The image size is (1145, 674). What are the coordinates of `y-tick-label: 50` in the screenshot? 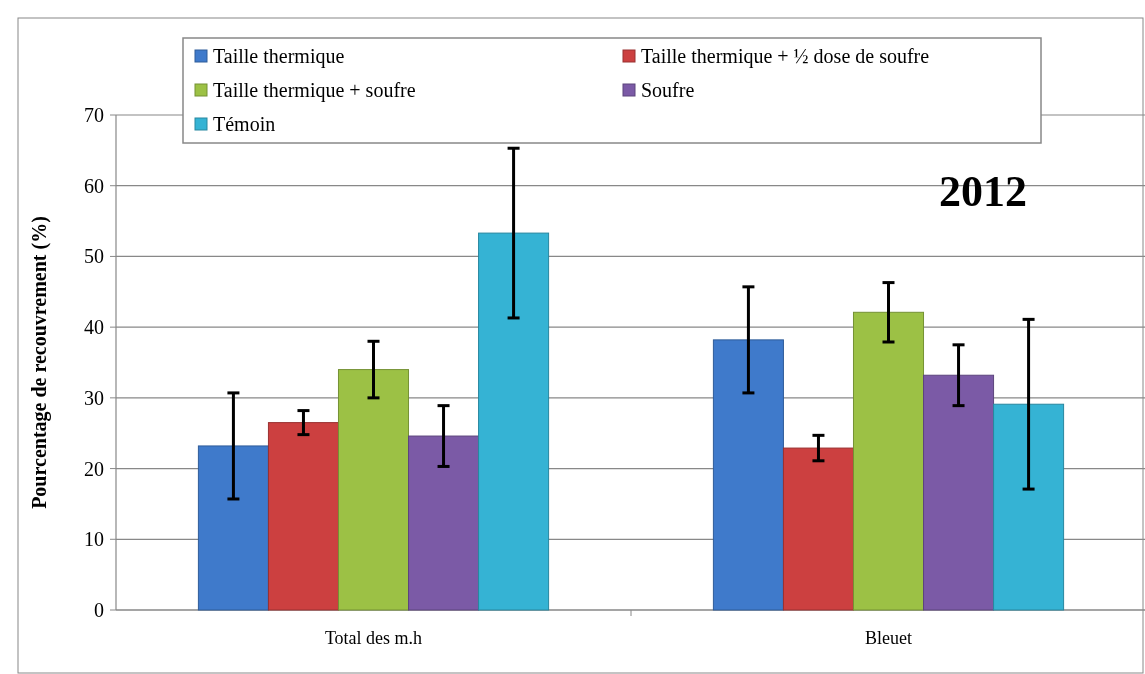 It's located at (94, 256).